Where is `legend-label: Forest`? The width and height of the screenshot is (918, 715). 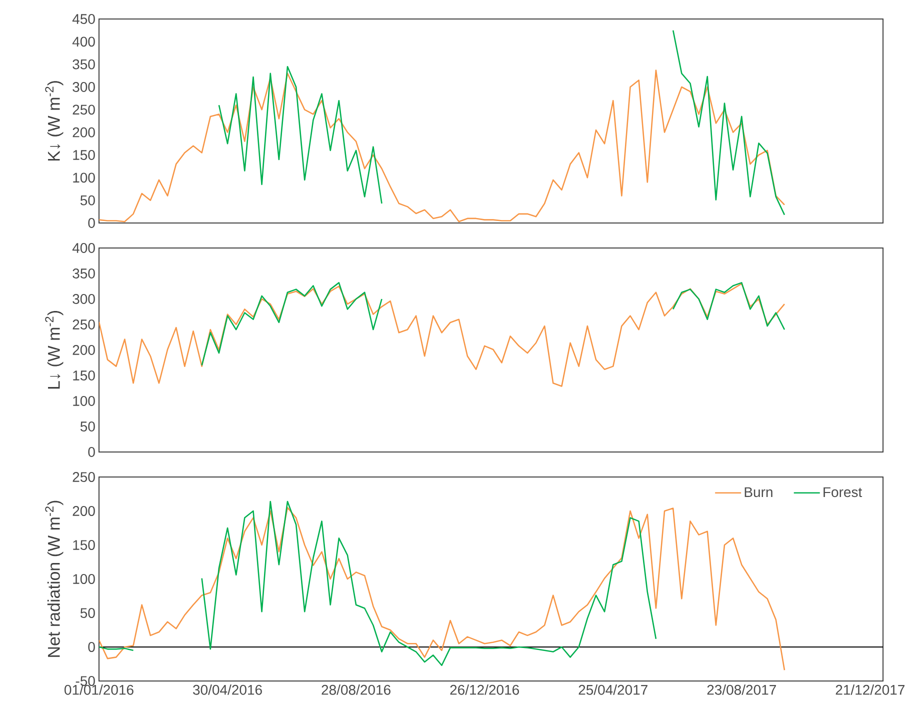 legend-label: Forest is located at coordinates (843, 492).